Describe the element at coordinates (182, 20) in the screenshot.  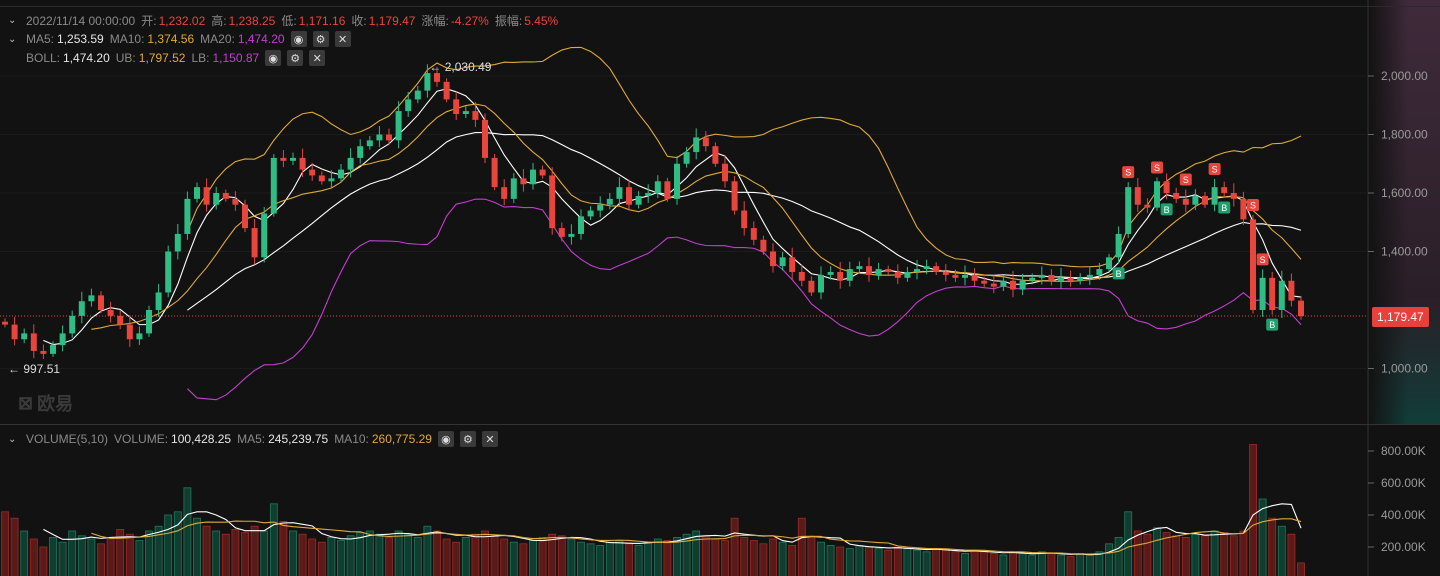
I see `open-value: 1,232.02` at that location.